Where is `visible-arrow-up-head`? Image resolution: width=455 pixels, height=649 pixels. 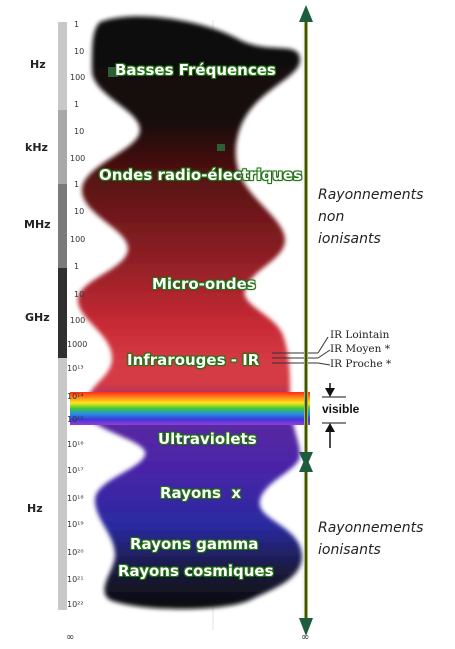
visible-arrow-up-head is located at coordinates (330, 427).